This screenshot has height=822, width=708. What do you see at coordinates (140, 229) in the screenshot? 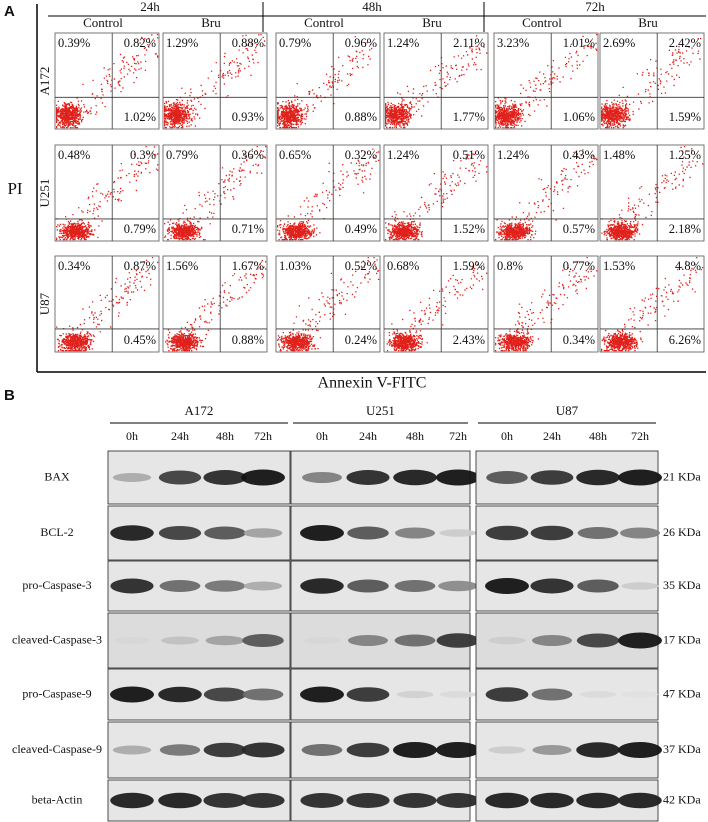
I see `quadrant-lr: 0.79%` at bounding box center [140, 229].